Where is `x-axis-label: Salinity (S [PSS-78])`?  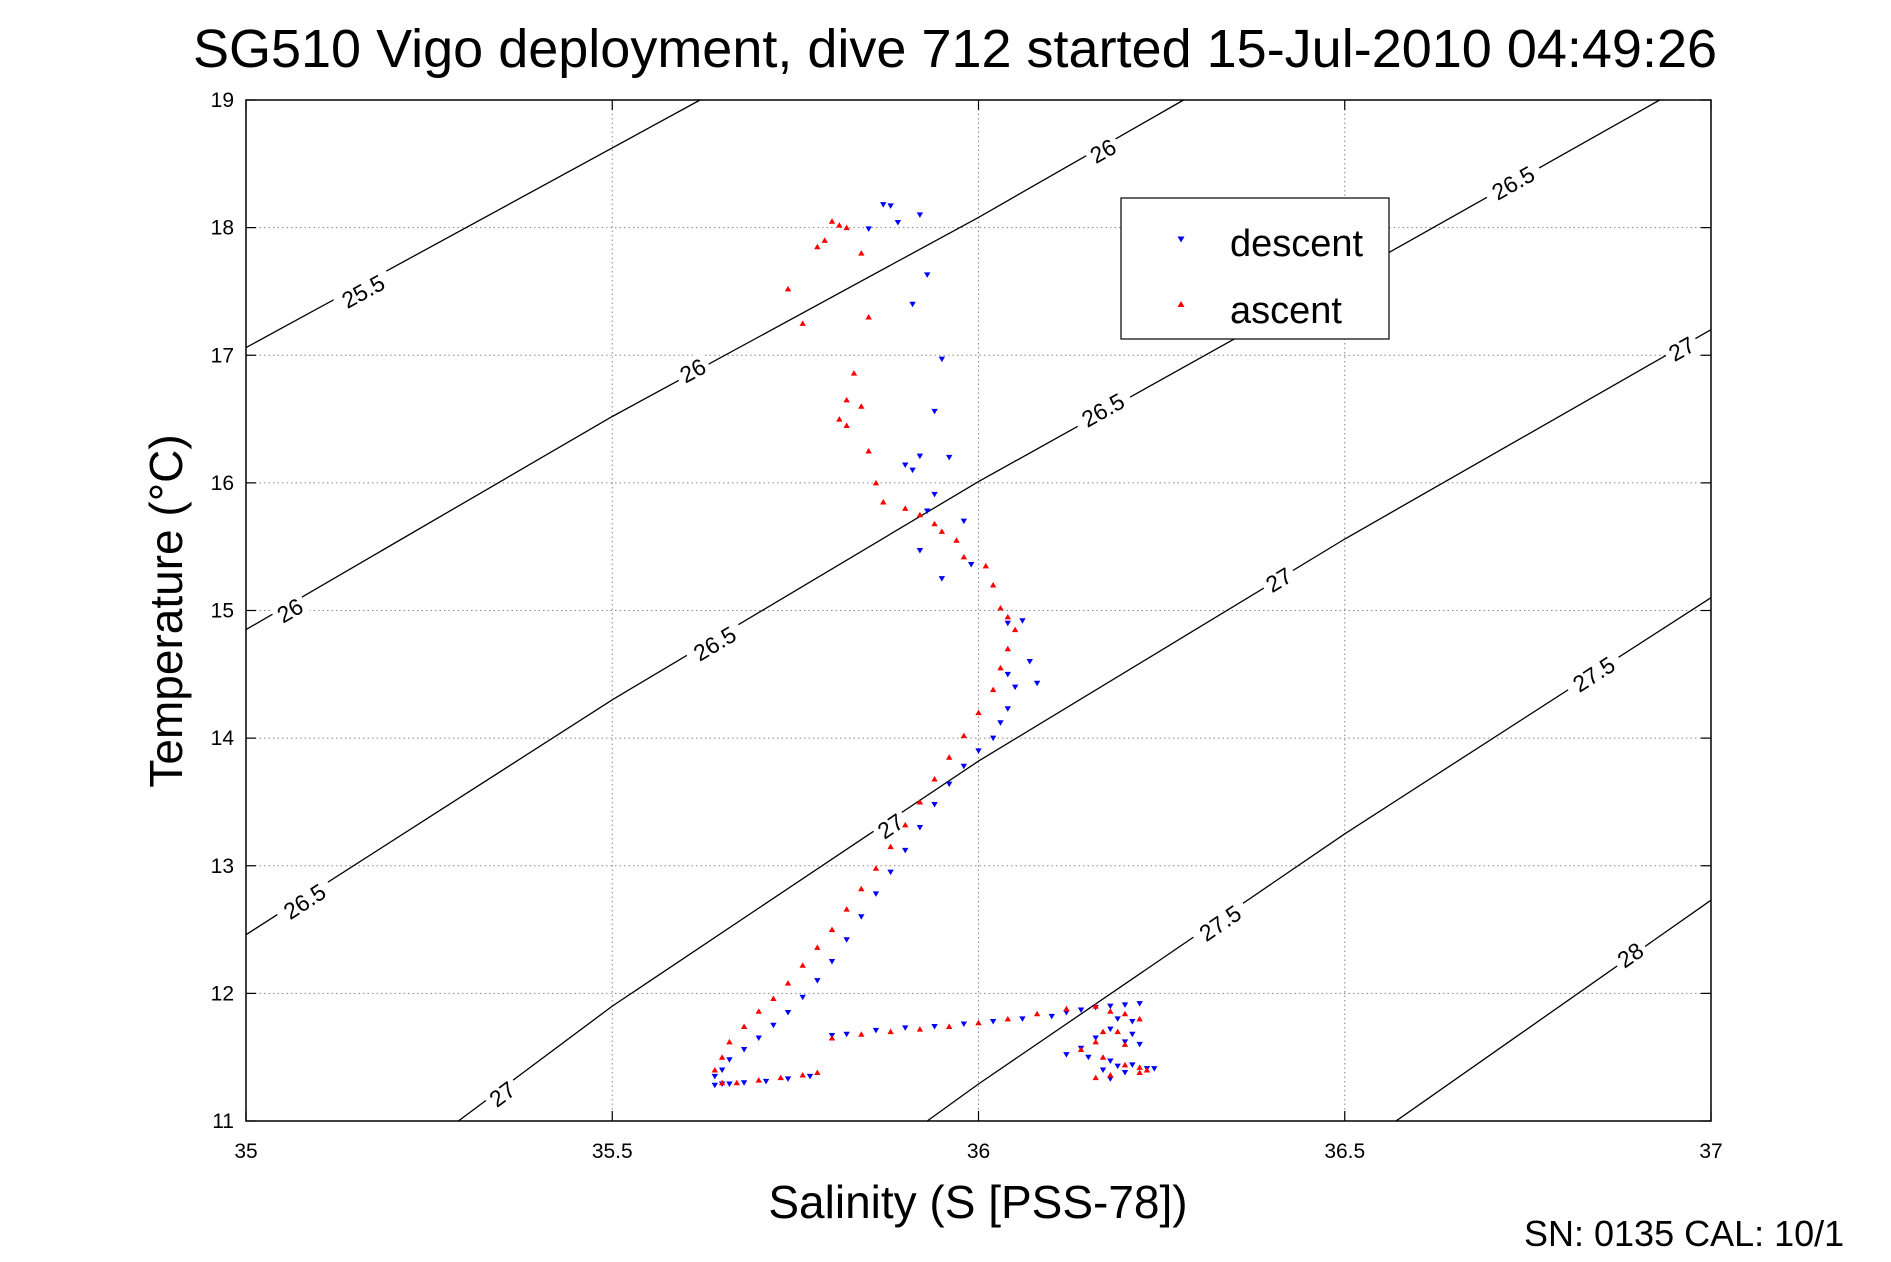
x-axis-label: Salinity (S [PSS-78]) is located at coordinates (977, 1202).